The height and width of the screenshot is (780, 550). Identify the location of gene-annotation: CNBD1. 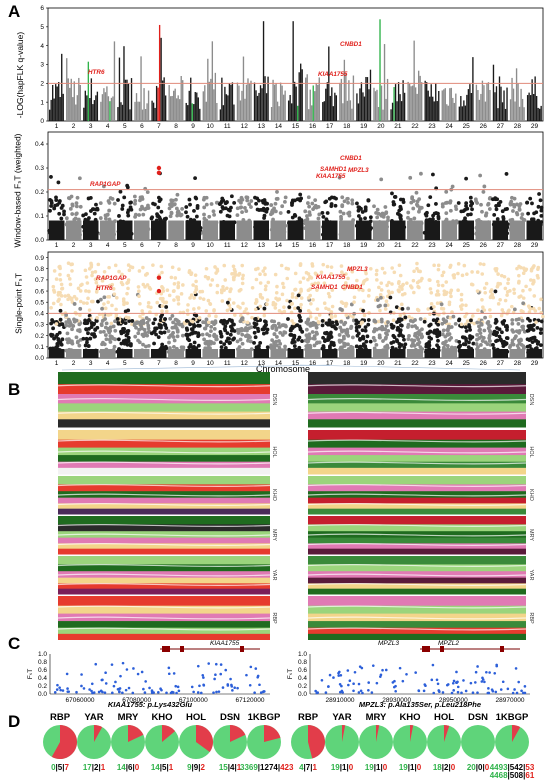
(351, 44).